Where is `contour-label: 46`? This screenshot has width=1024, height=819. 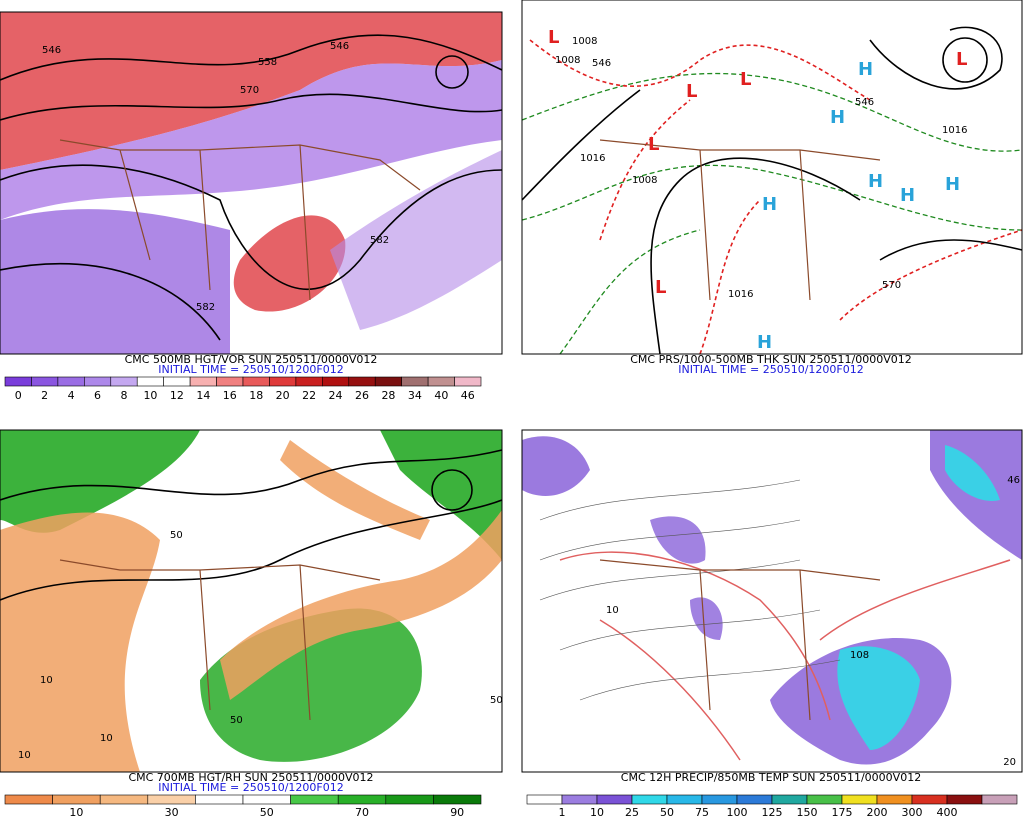
contour-label: 46 is located at coordinates (1013, 480).